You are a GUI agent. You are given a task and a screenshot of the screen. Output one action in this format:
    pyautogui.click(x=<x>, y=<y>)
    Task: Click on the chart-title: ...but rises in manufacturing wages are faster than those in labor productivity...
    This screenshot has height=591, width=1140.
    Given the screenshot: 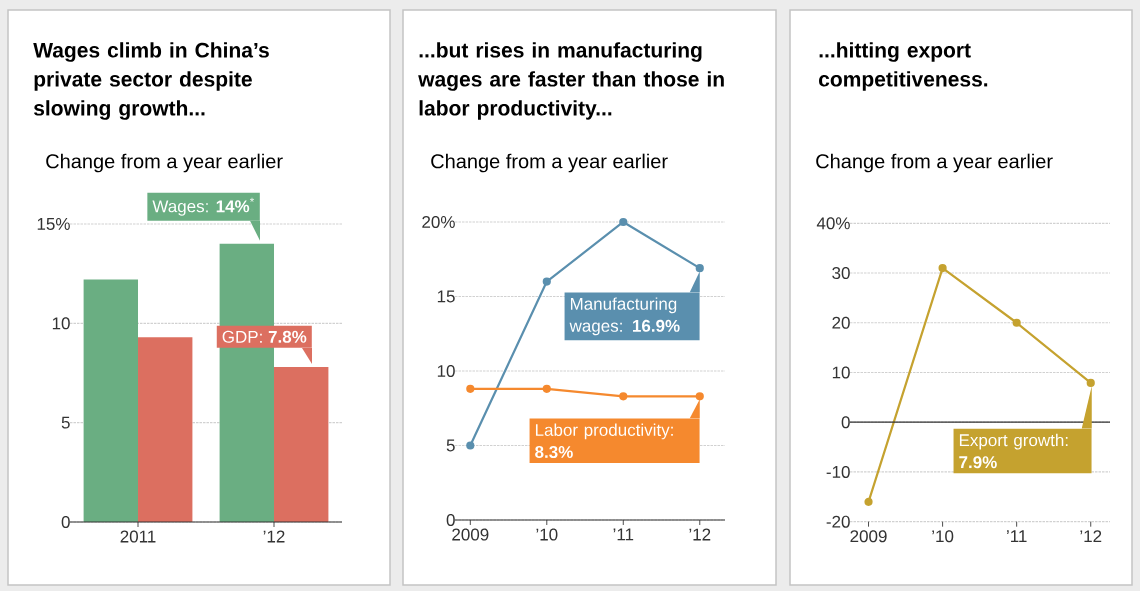 What is the action you would take?
    pyautogui.click(x=571, y=81)
    